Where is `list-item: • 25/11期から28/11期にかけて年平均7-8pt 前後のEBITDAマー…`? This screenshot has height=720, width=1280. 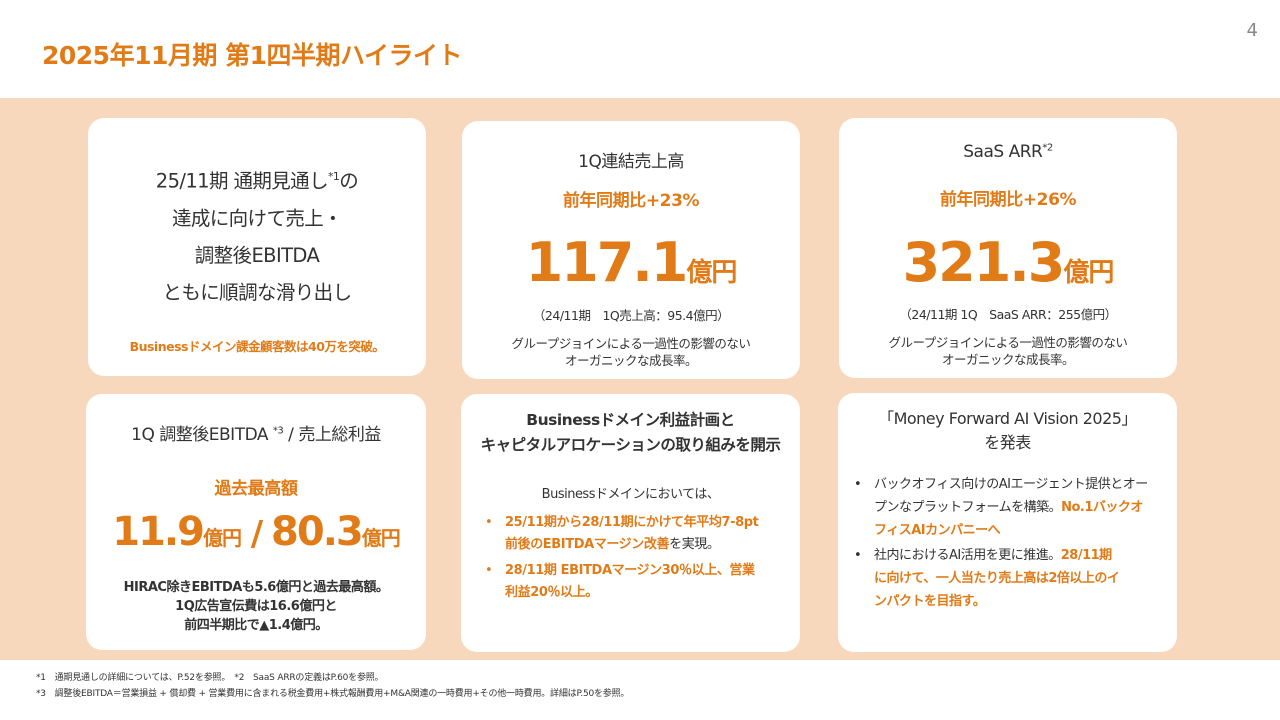 list-item: • 25/11期から28/11期にかけて年平均7-8pt 前後のEBITDAマー… is located at coordinates (622, 533).